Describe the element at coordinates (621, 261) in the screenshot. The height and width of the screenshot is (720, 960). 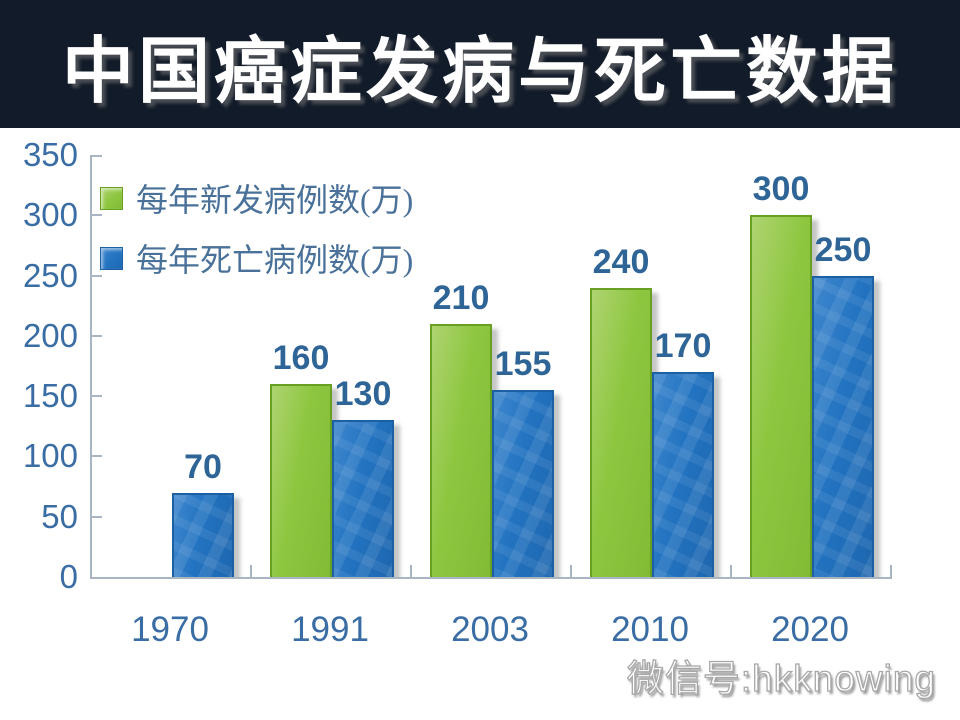
I see `value-label-2010-series0: 240` at that location.